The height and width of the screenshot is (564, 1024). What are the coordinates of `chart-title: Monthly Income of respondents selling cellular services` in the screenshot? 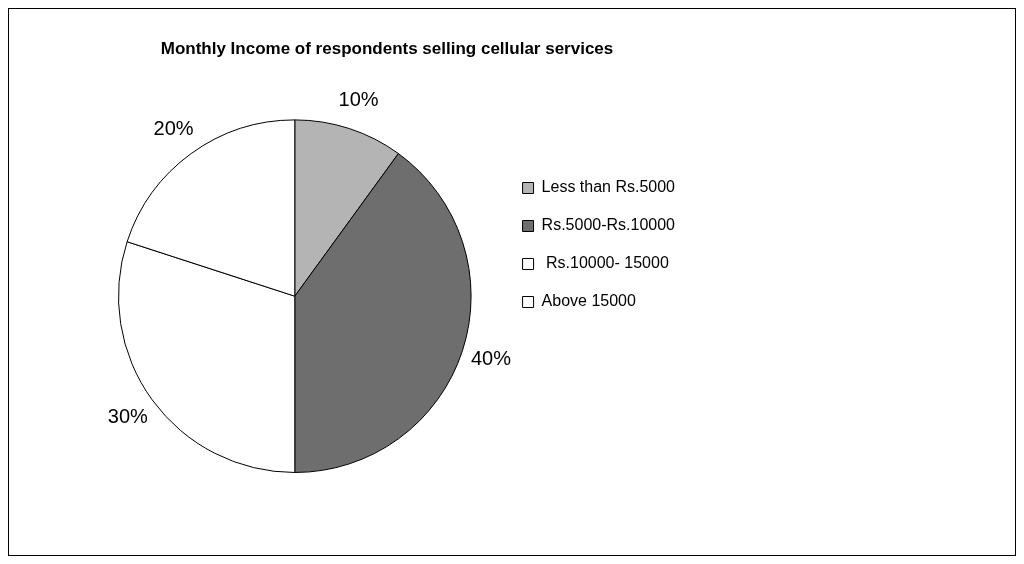 It's located at (387, 48).